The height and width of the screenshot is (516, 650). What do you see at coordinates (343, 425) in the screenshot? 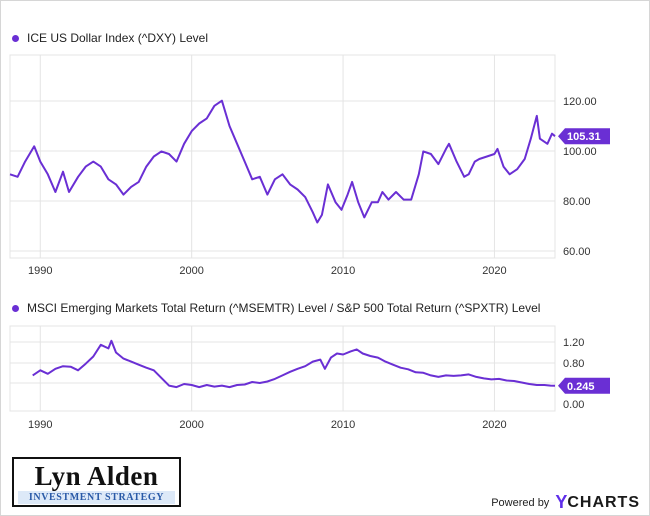
I see `em-x-tick-label: 2010` at bounding box center [343, 425].